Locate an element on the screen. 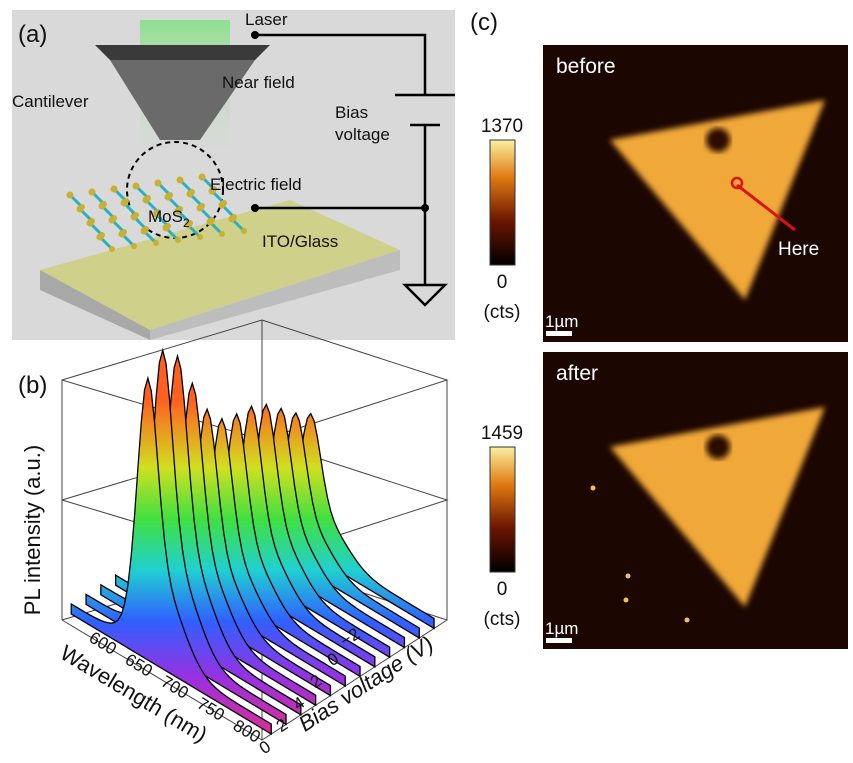 The width and height of the screenshot is (853, 763). panel-label: (b) is located at coordinates (32, 385).